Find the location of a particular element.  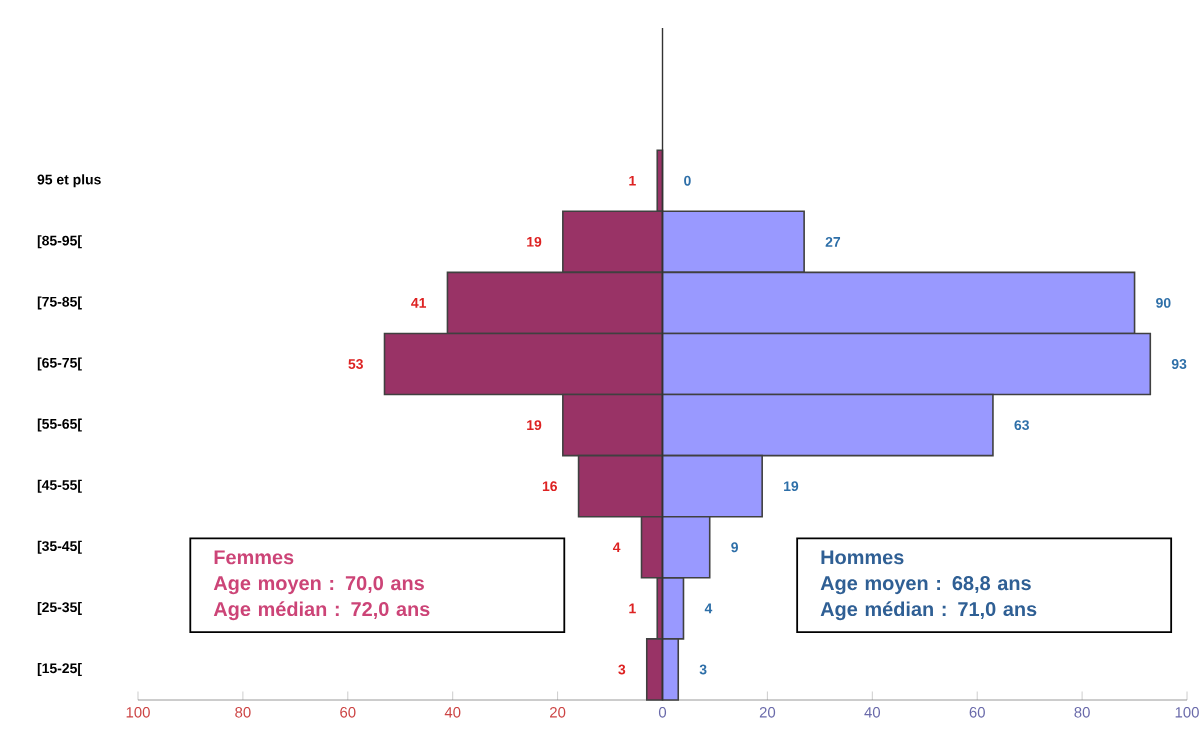

y-tick-label: 95 et plus is located at coordinates (69, 181).